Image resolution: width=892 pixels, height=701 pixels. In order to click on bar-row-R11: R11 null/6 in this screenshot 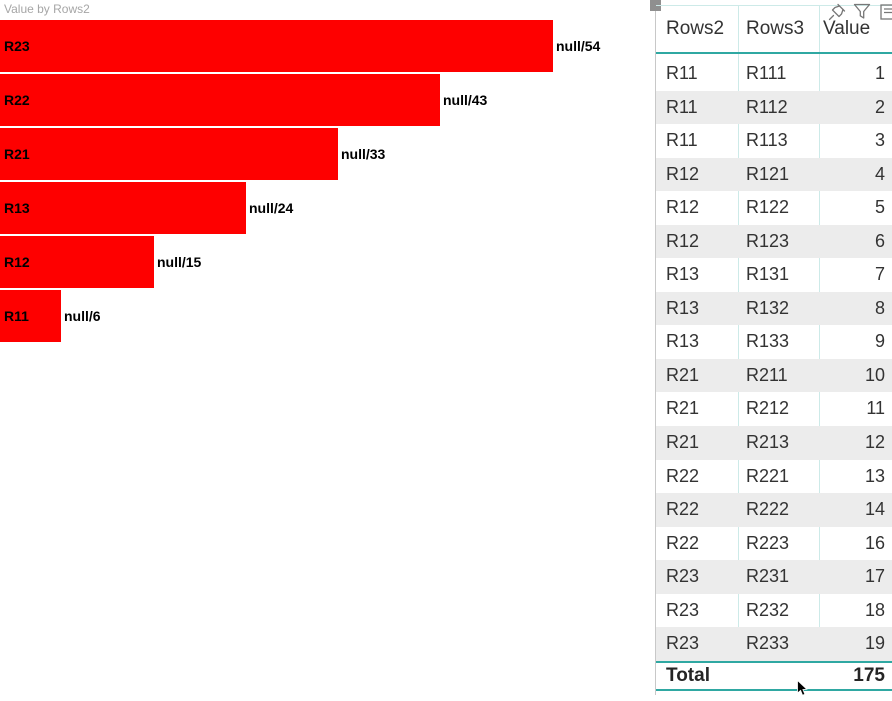, I will do `click(327, 317)`.